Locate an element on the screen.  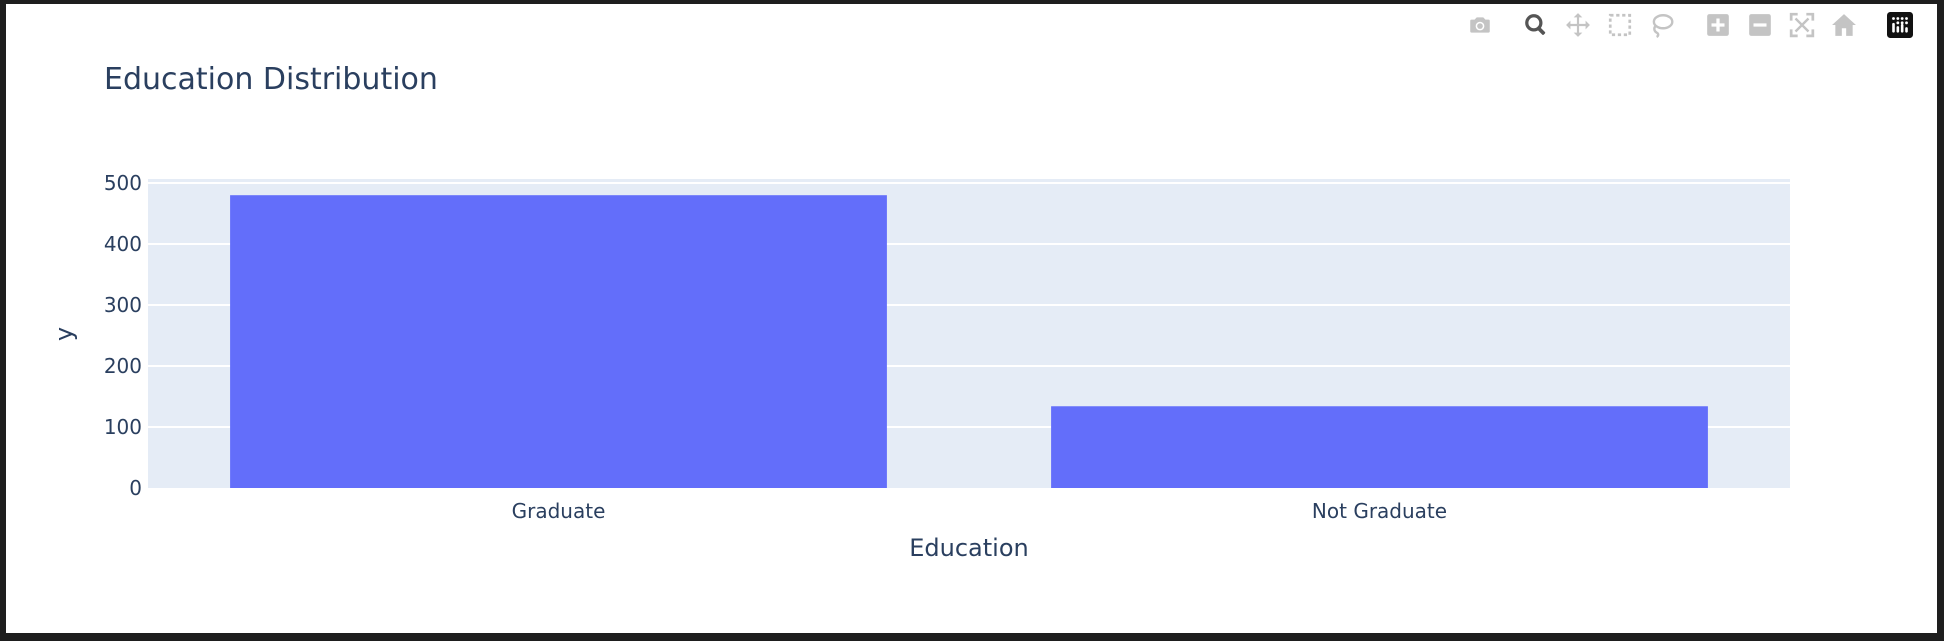
y-axis-title: y is located at coordinates (64, 334).